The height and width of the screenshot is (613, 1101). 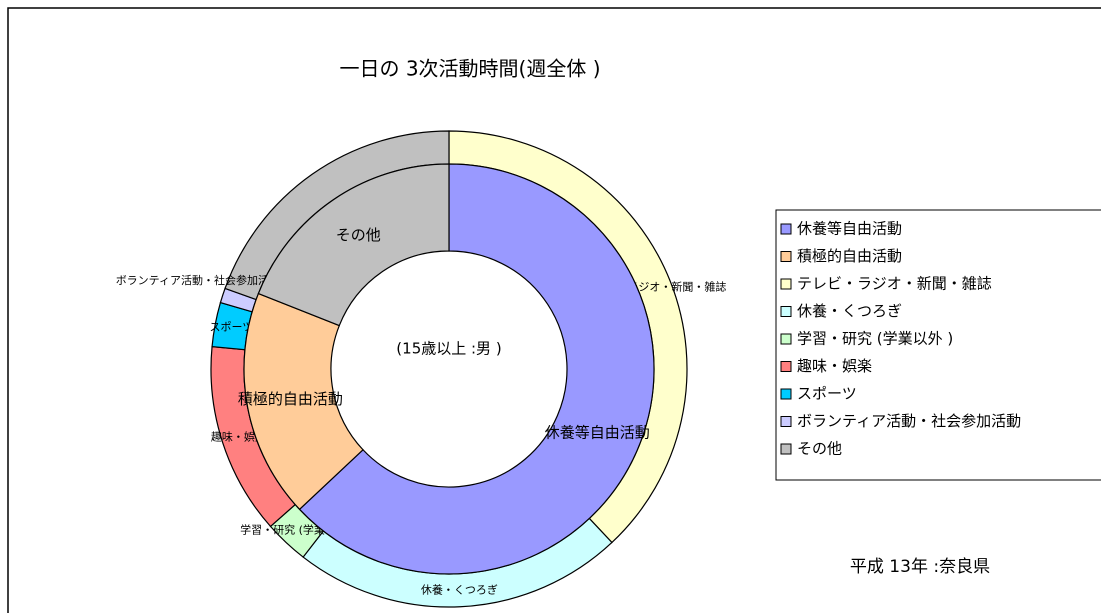 I want to click on slice-label: 積極的自由活動, so click(x=290, y=399).